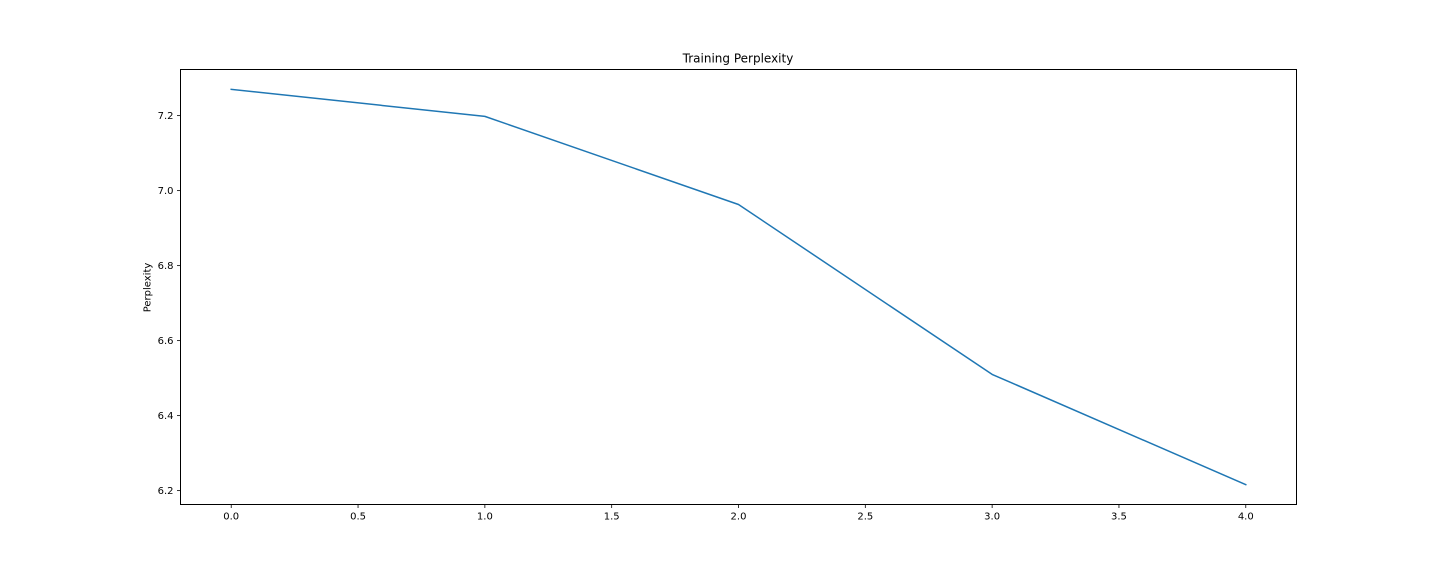  Describe the element at coordinates (485, 517) in the screenshot. I see `x-tick-label: 1.0` at that location.